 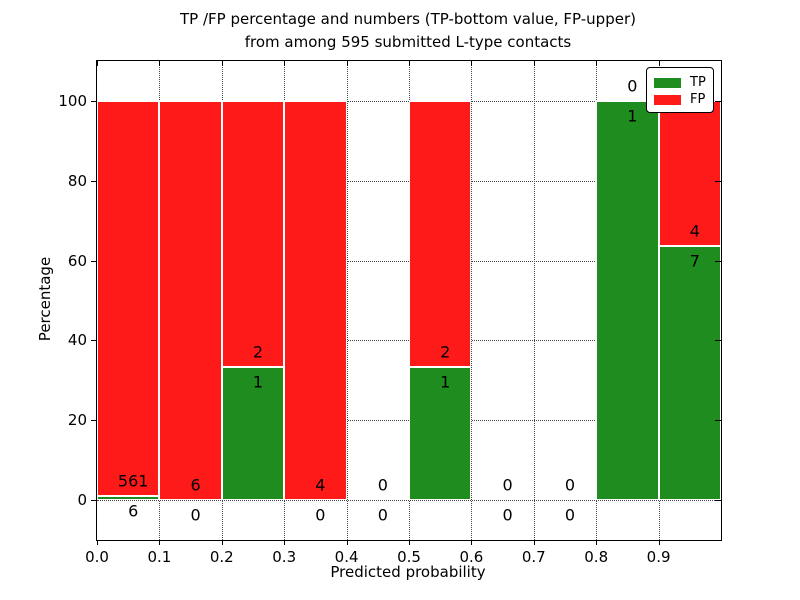 What do you see at coordinates (533, 557) in the screenshot?
I see `x-tick-label: 0.7` at bounding box center [533, 557].